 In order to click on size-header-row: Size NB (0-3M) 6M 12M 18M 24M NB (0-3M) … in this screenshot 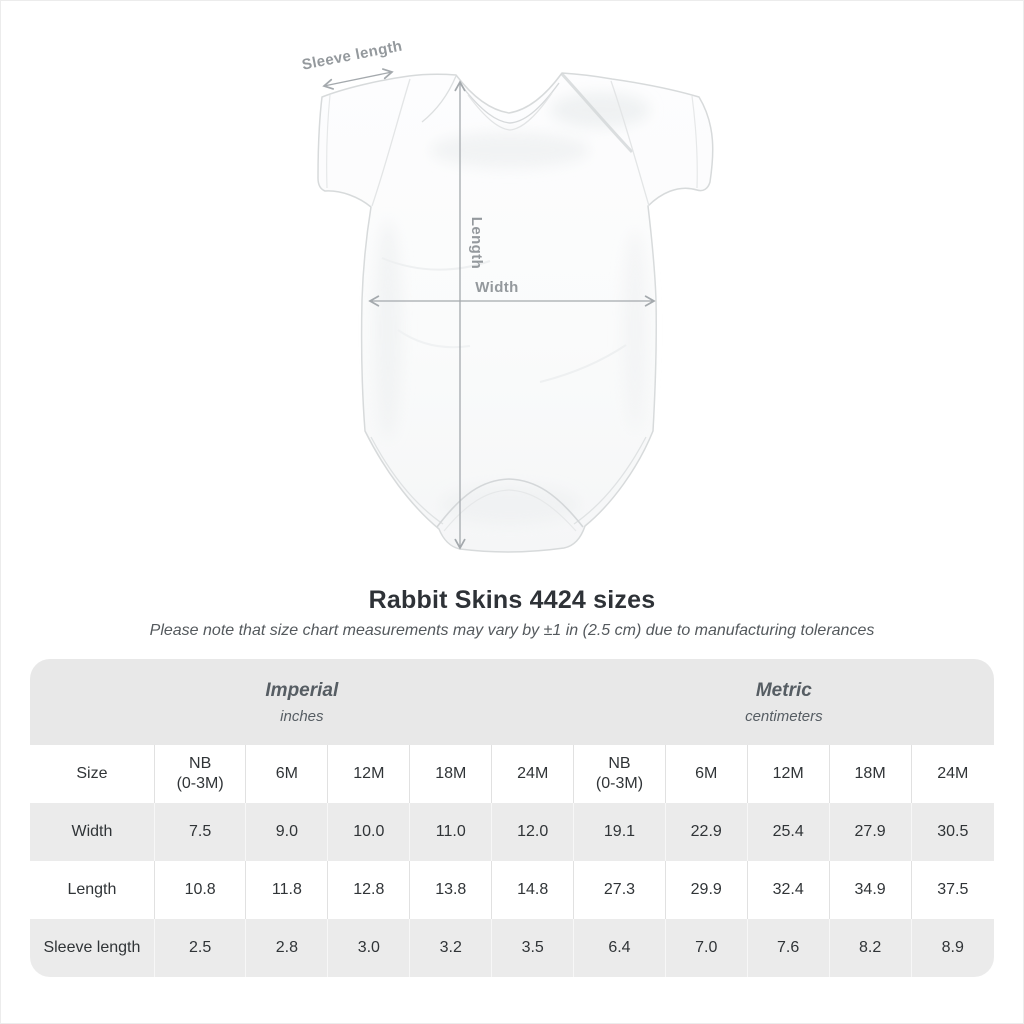, I will do `click(512, 774)`.